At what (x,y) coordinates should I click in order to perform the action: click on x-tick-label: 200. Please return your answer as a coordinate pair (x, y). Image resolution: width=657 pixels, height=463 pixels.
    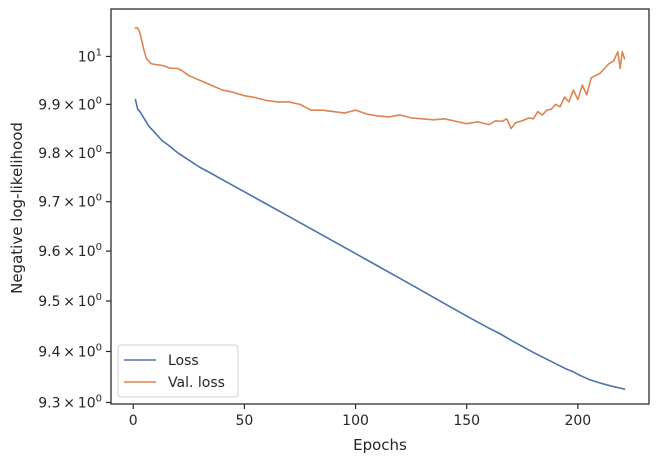
    Looking at the image, I should click on (577, 421).